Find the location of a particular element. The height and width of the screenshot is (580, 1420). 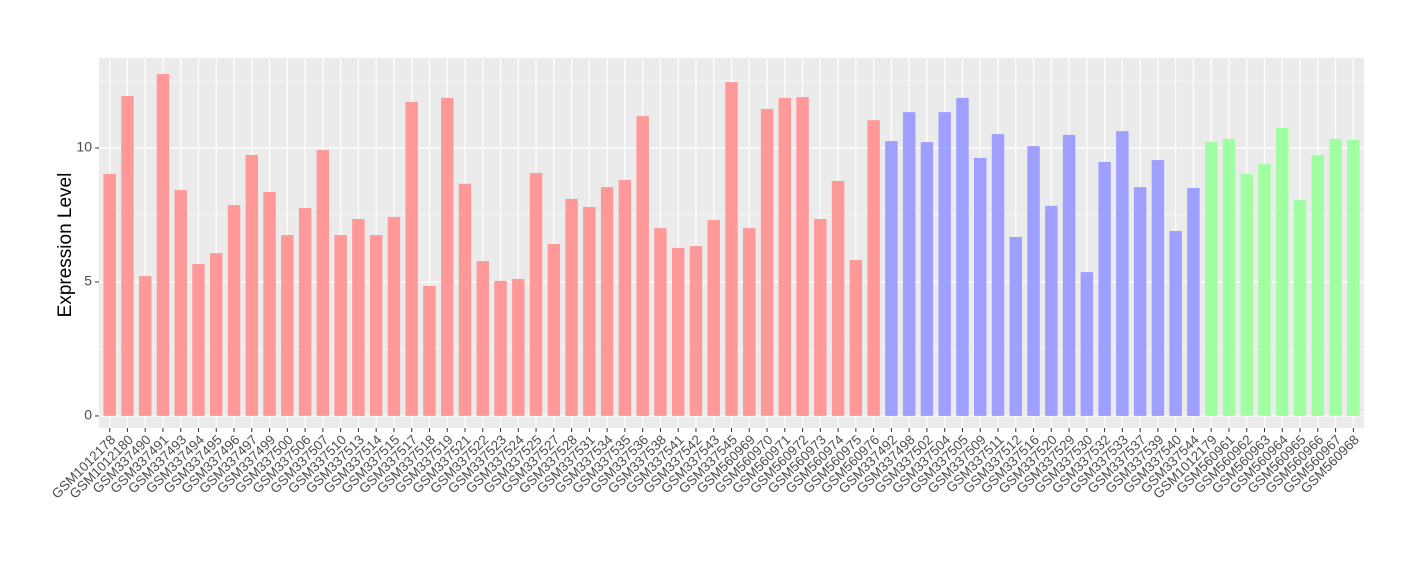

y-tick-label: 0 is located at coordinates (88, 415).